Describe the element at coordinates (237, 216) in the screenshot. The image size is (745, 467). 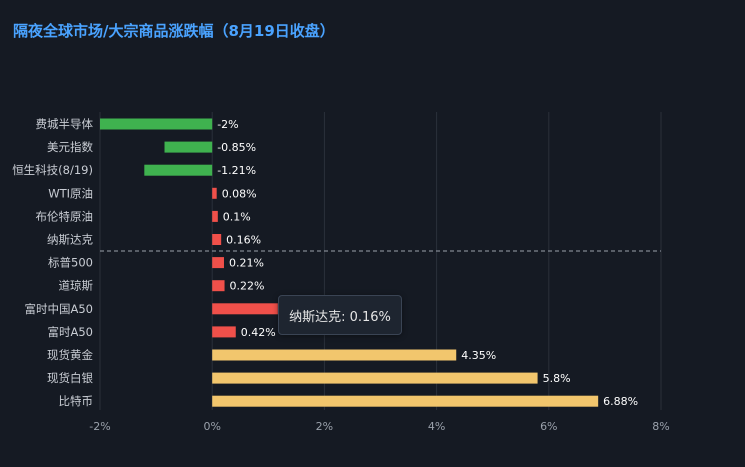
I see `value-label: 0.1%` at that location.